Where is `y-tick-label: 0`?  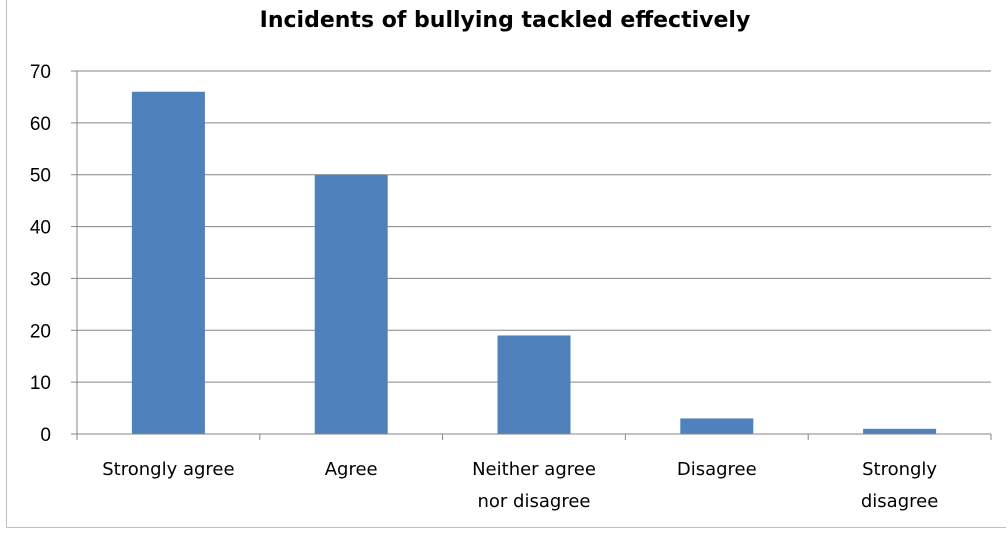 y-tick-label: 0 is located at coordinates (45, 435).